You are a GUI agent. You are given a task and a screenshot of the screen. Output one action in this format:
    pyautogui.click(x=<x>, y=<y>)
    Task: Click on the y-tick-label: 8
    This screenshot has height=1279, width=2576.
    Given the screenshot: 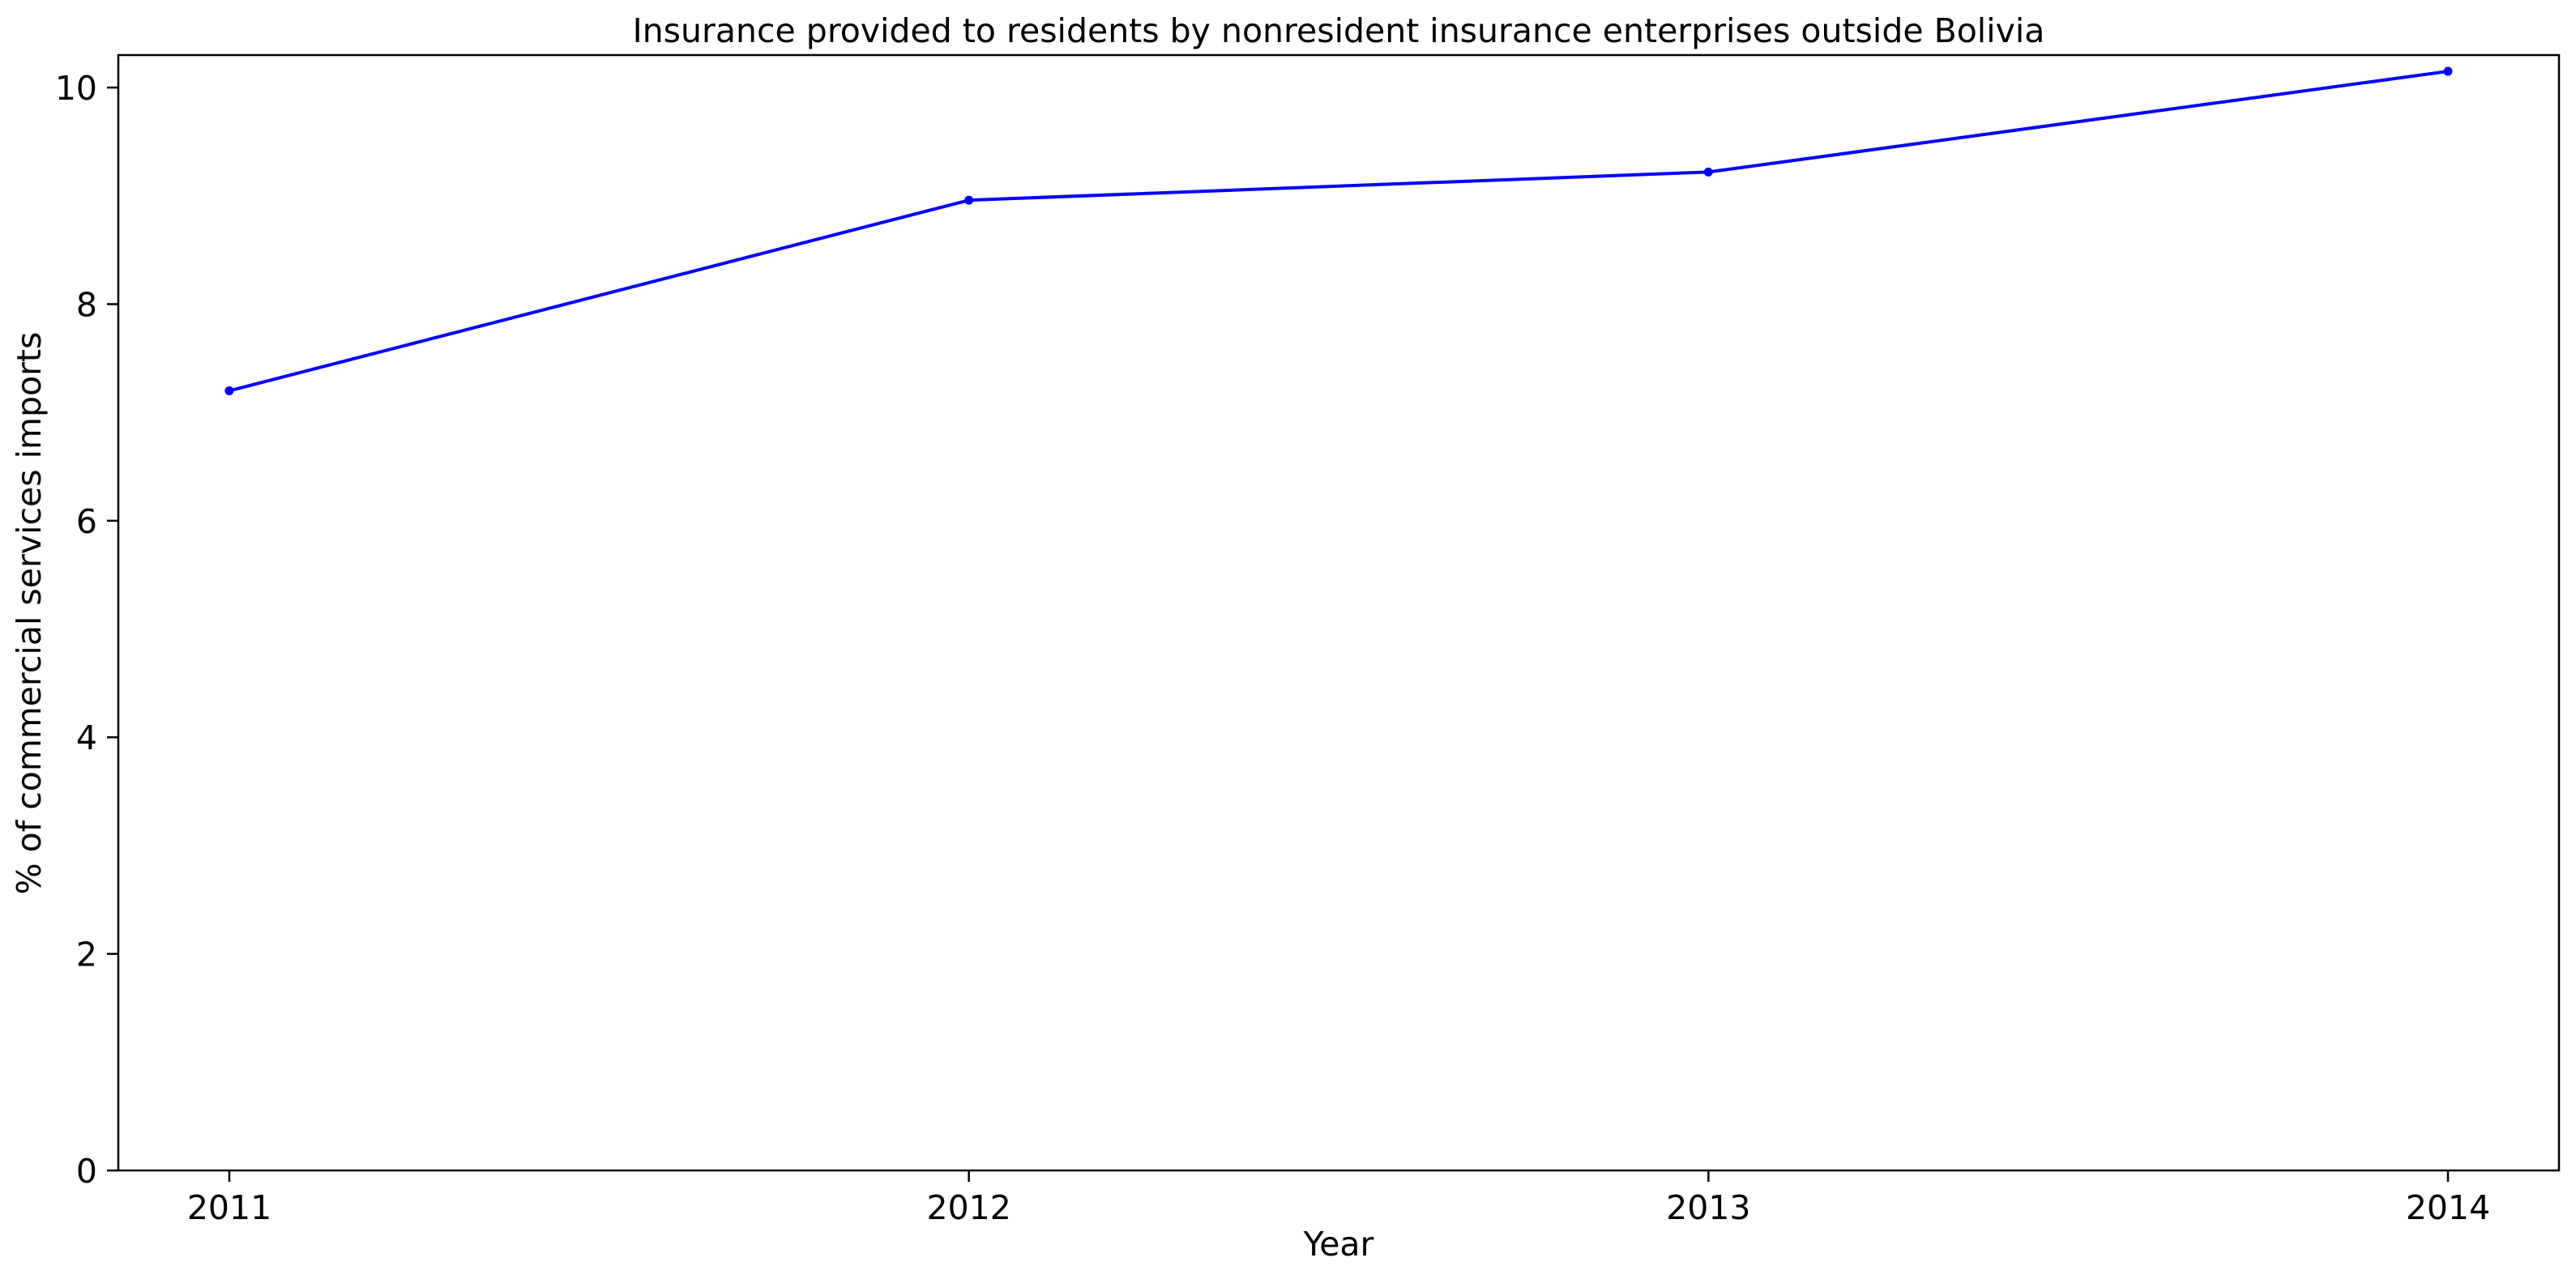 What is the action you would take?
    pyautogui.click(x=86, y=304)
    